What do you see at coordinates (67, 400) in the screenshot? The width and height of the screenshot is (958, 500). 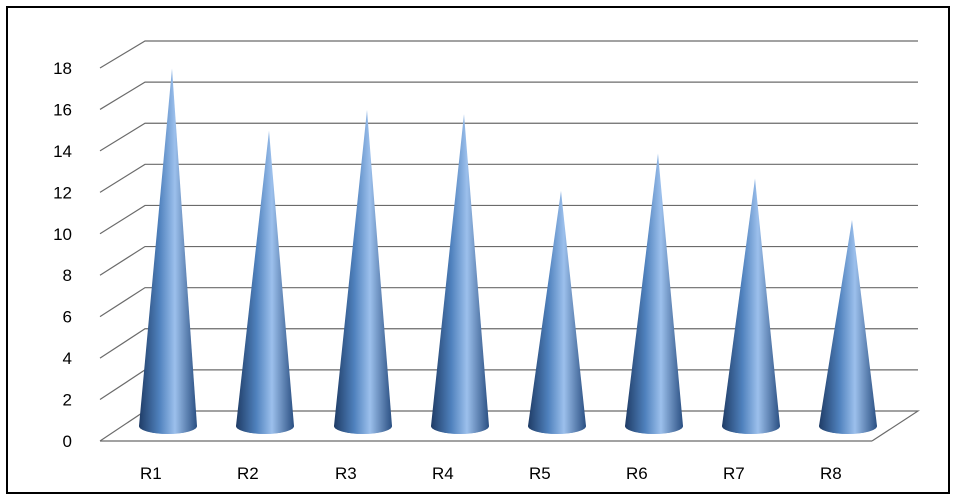 I see `y-tick-label: 2` at bounding box center [67, 400].